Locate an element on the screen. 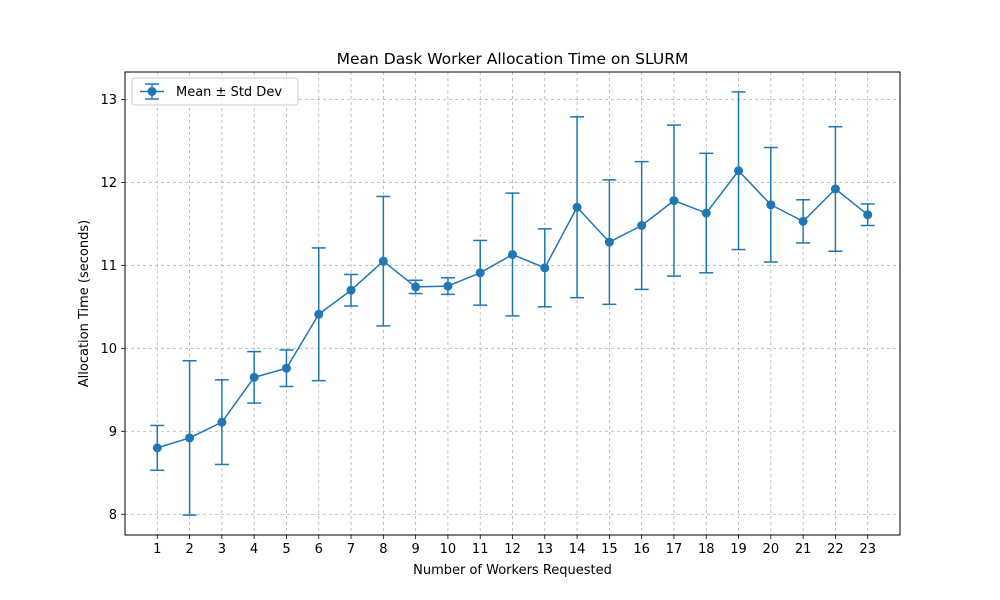 The height and width of the screenshot is (600, 1000). x-tick-label: 18 is located at coordinates (706, 549).